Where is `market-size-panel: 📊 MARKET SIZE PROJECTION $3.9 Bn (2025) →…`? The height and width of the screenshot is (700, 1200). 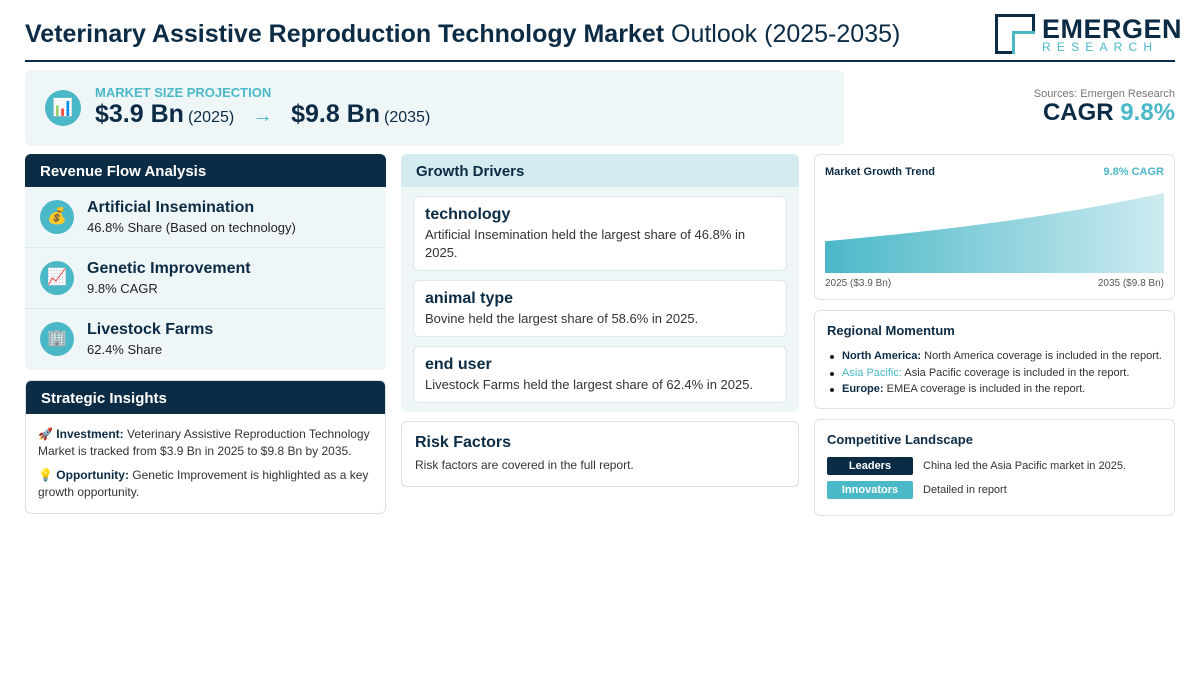 market-size-panel: 📊 MARKET SIZE PROJECTION $3.9 Bn (2025) →… is located at coordinates (434, 108).